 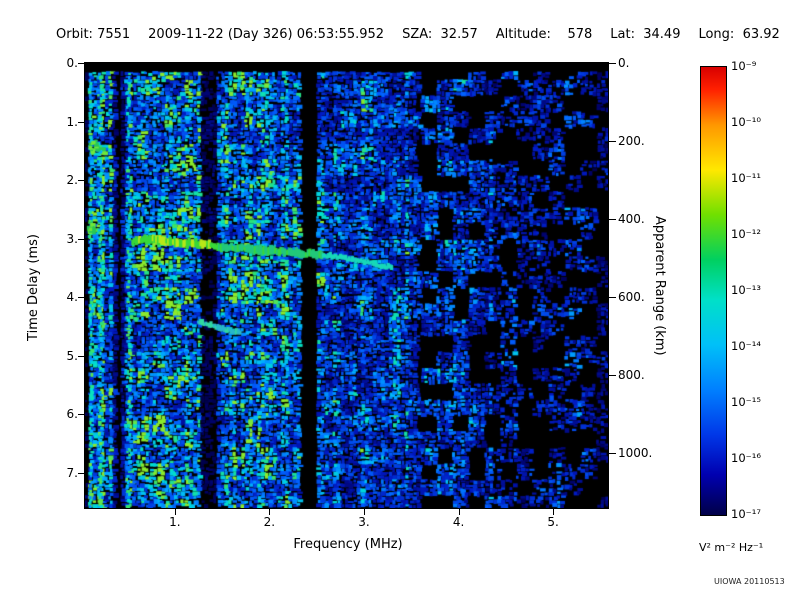 I want to click on altitude-value: 578, so click(x=580, y=34).